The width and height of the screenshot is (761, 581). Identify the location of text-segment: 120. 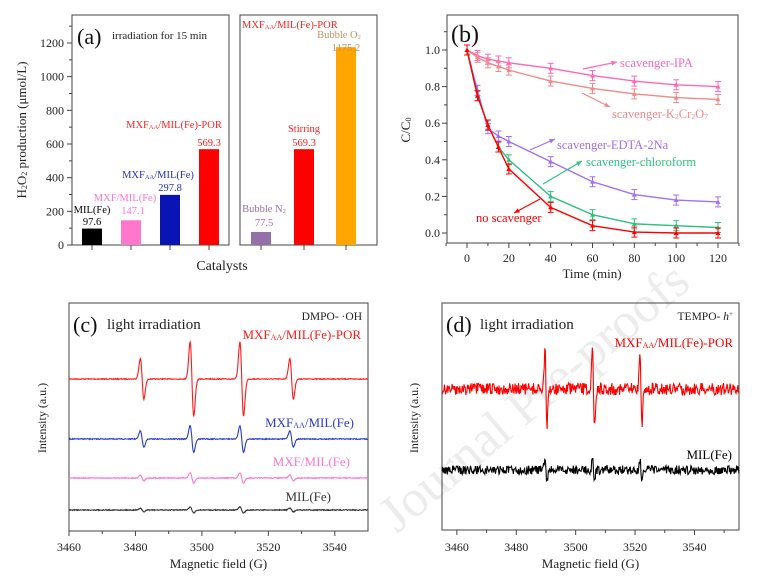
(718, 258).